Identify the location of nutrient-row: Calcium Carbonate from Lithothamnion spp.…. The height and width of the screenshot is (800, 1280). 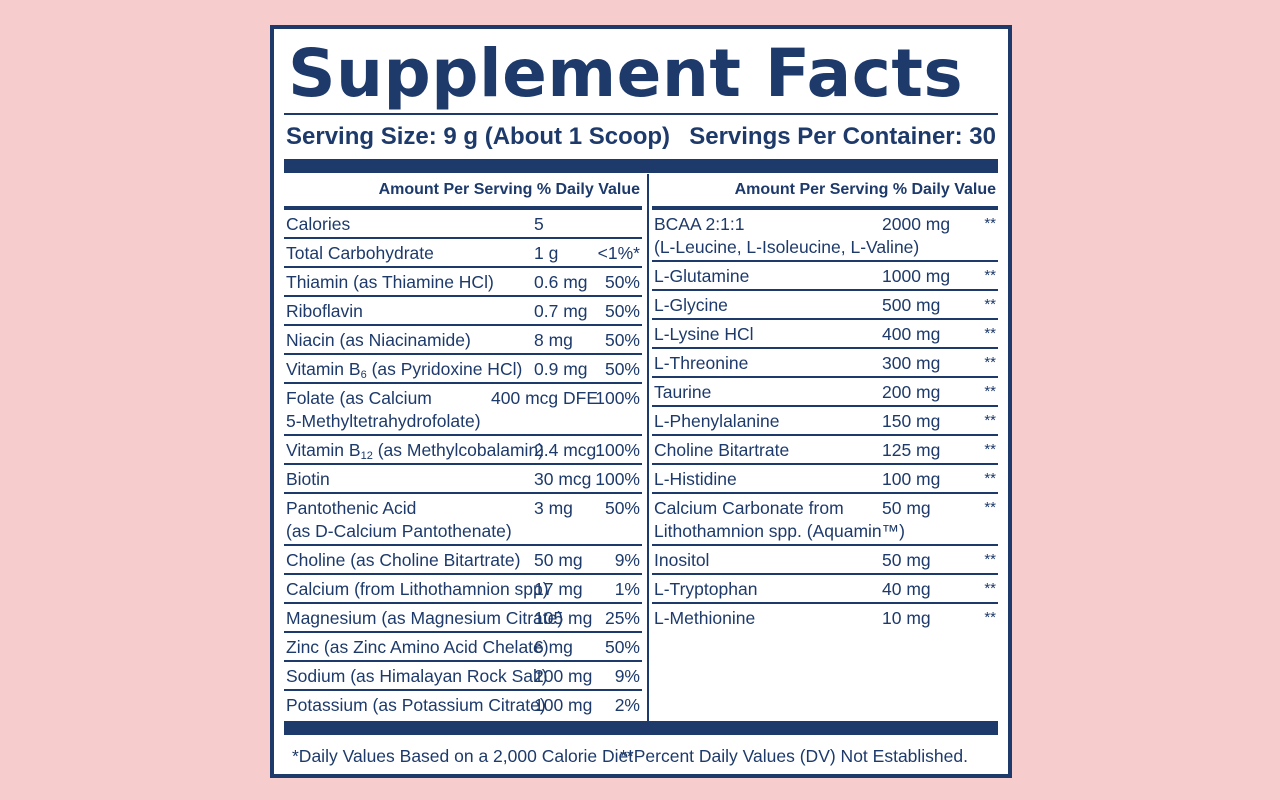
(825, 520).